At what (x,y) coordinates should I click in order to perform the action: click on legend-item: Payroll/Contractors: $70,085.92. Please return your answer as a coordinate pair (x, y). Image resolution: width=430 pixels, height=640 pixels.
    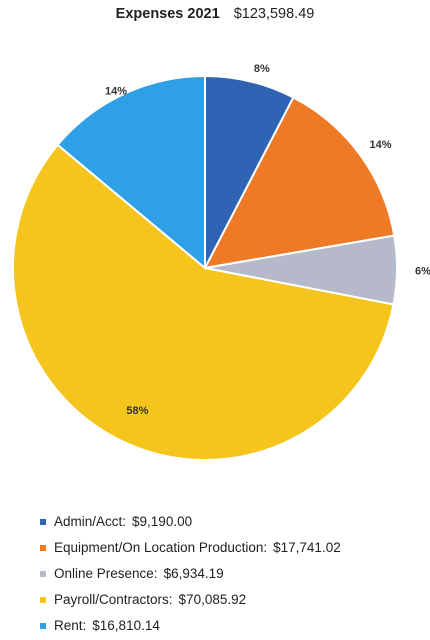
    Looking at the image, I should click on (190, 600).